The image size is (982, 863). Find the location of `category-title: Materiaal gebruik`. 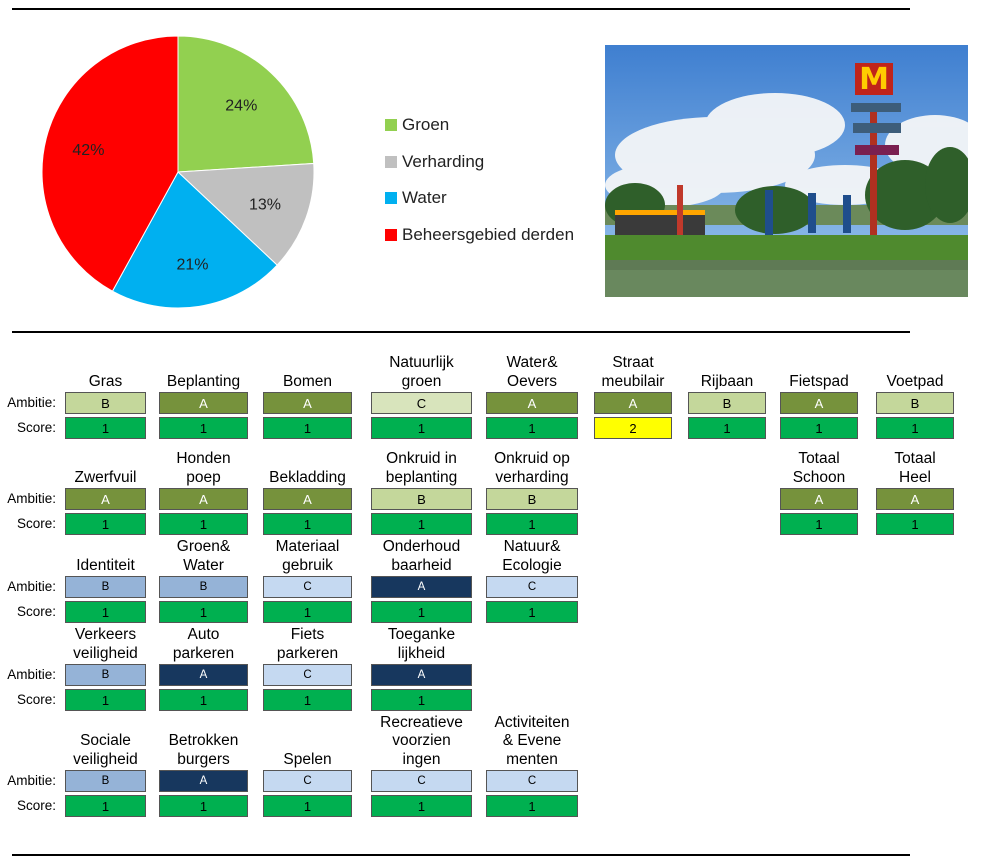

category-title: Materiaal gebruik is located at coordinates (307, 556).